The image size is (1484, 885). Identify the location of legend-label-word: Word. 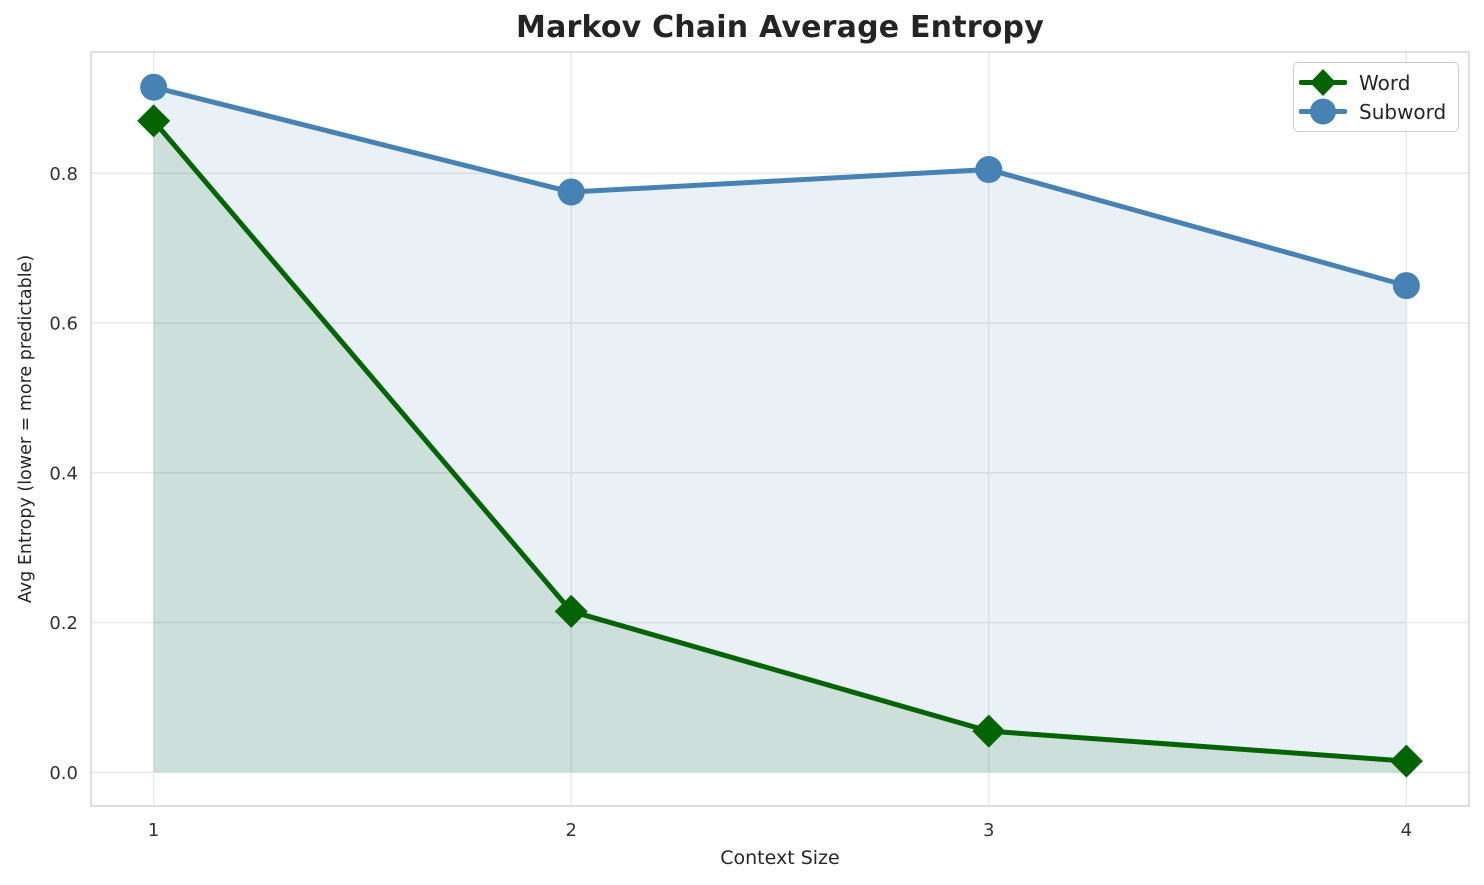
(1385, 82).